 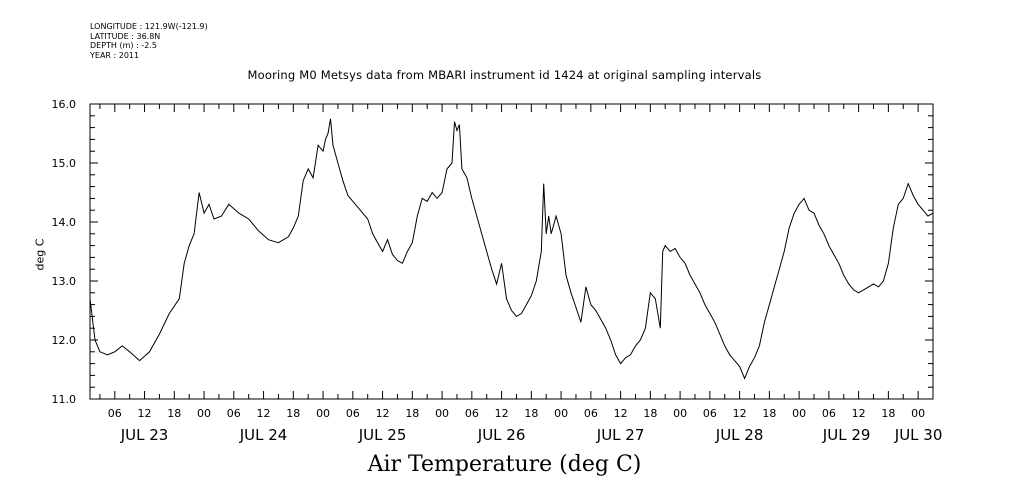 I want to click on y-tick-label: 15.0, so click(x=64, y=163).